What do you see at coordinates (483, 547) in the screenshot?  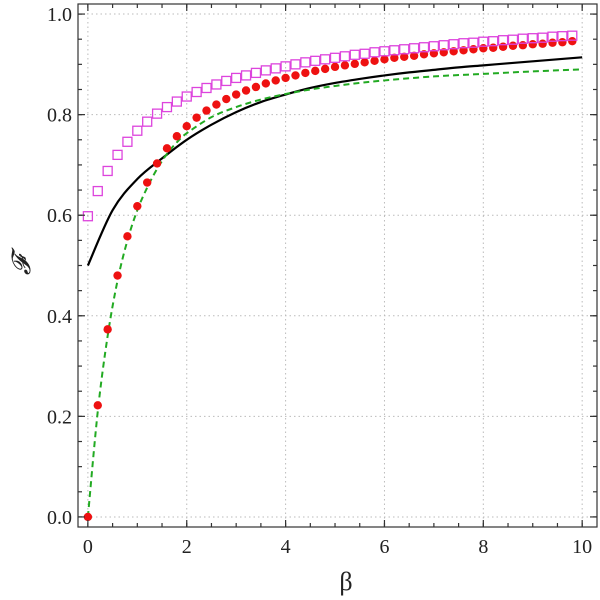 I see `x-tick-label: 8` at bounding box center [483, 547].